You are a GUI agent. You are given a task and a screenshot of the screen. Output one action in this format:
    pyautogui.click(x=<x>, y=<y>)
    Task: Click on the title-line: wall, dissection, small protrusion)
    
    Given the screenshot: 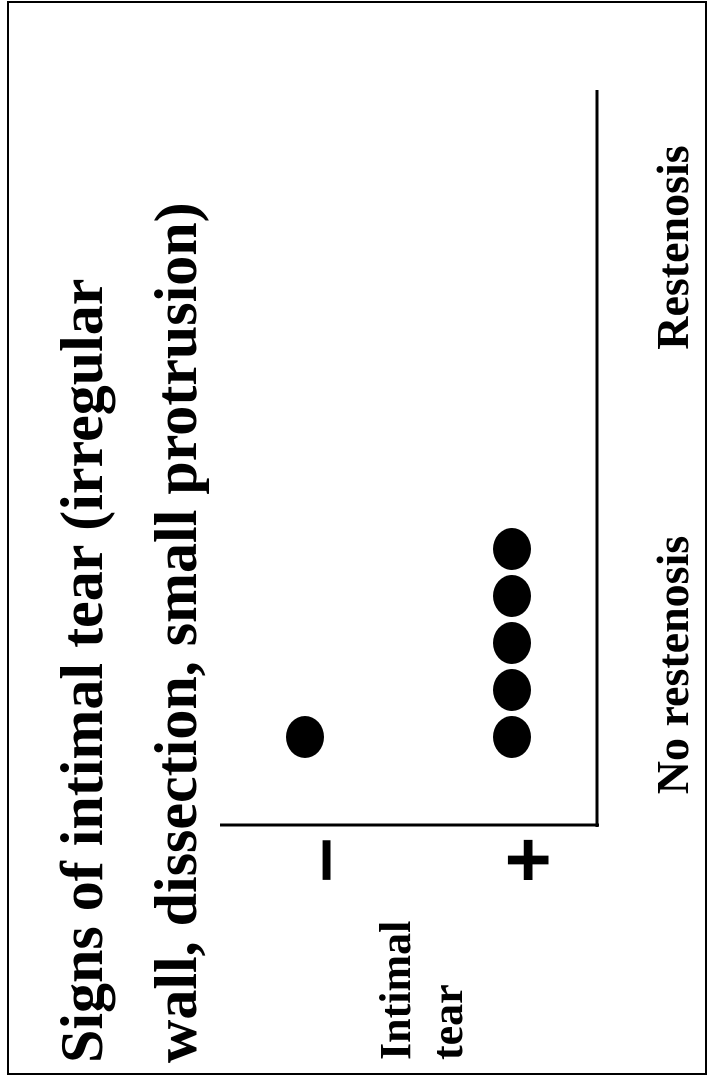 What is the action you would take?
    pyautogui.click(x=176, y=632)
    